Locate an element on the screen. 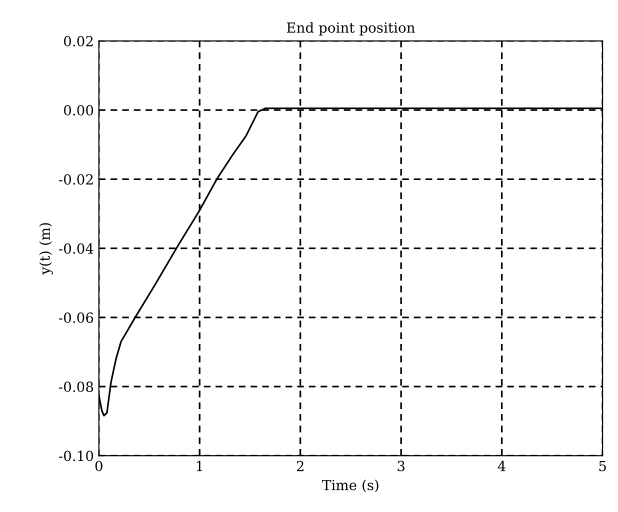 The image size is (618, 512). y-tick-label: -0.04 is located at coordinates (76, 248).